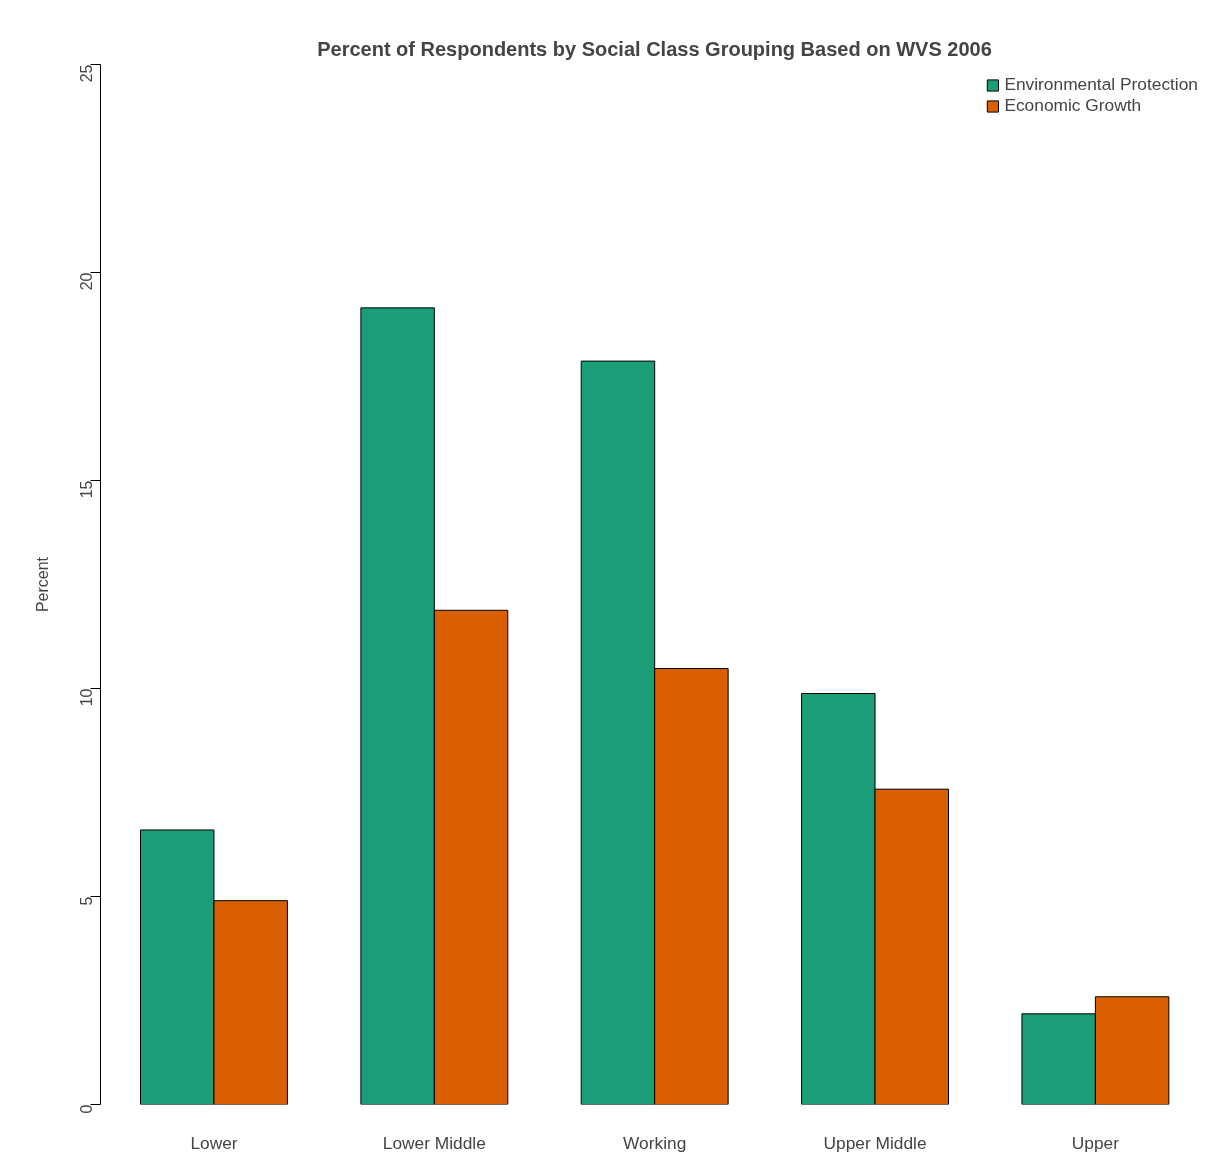 The image size is (1208, 1155). Describe the element at coordinates (654, 48) in the screenshot. I see `chart-title: Percent of Respondents by Social Class Grouping Based on WVS 2006` at that location.